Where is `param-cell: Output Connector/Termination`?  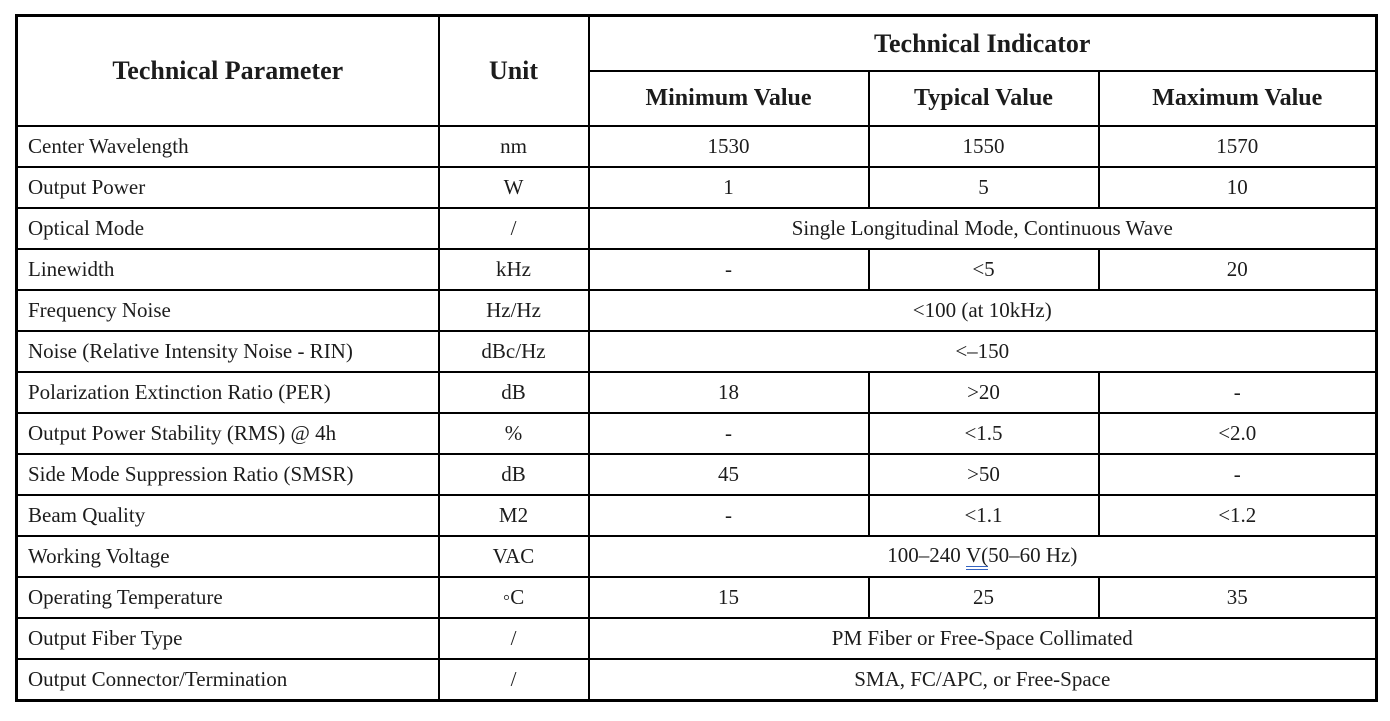 param-cell: Output Connector/Termination is located at coordinates (227, 679).